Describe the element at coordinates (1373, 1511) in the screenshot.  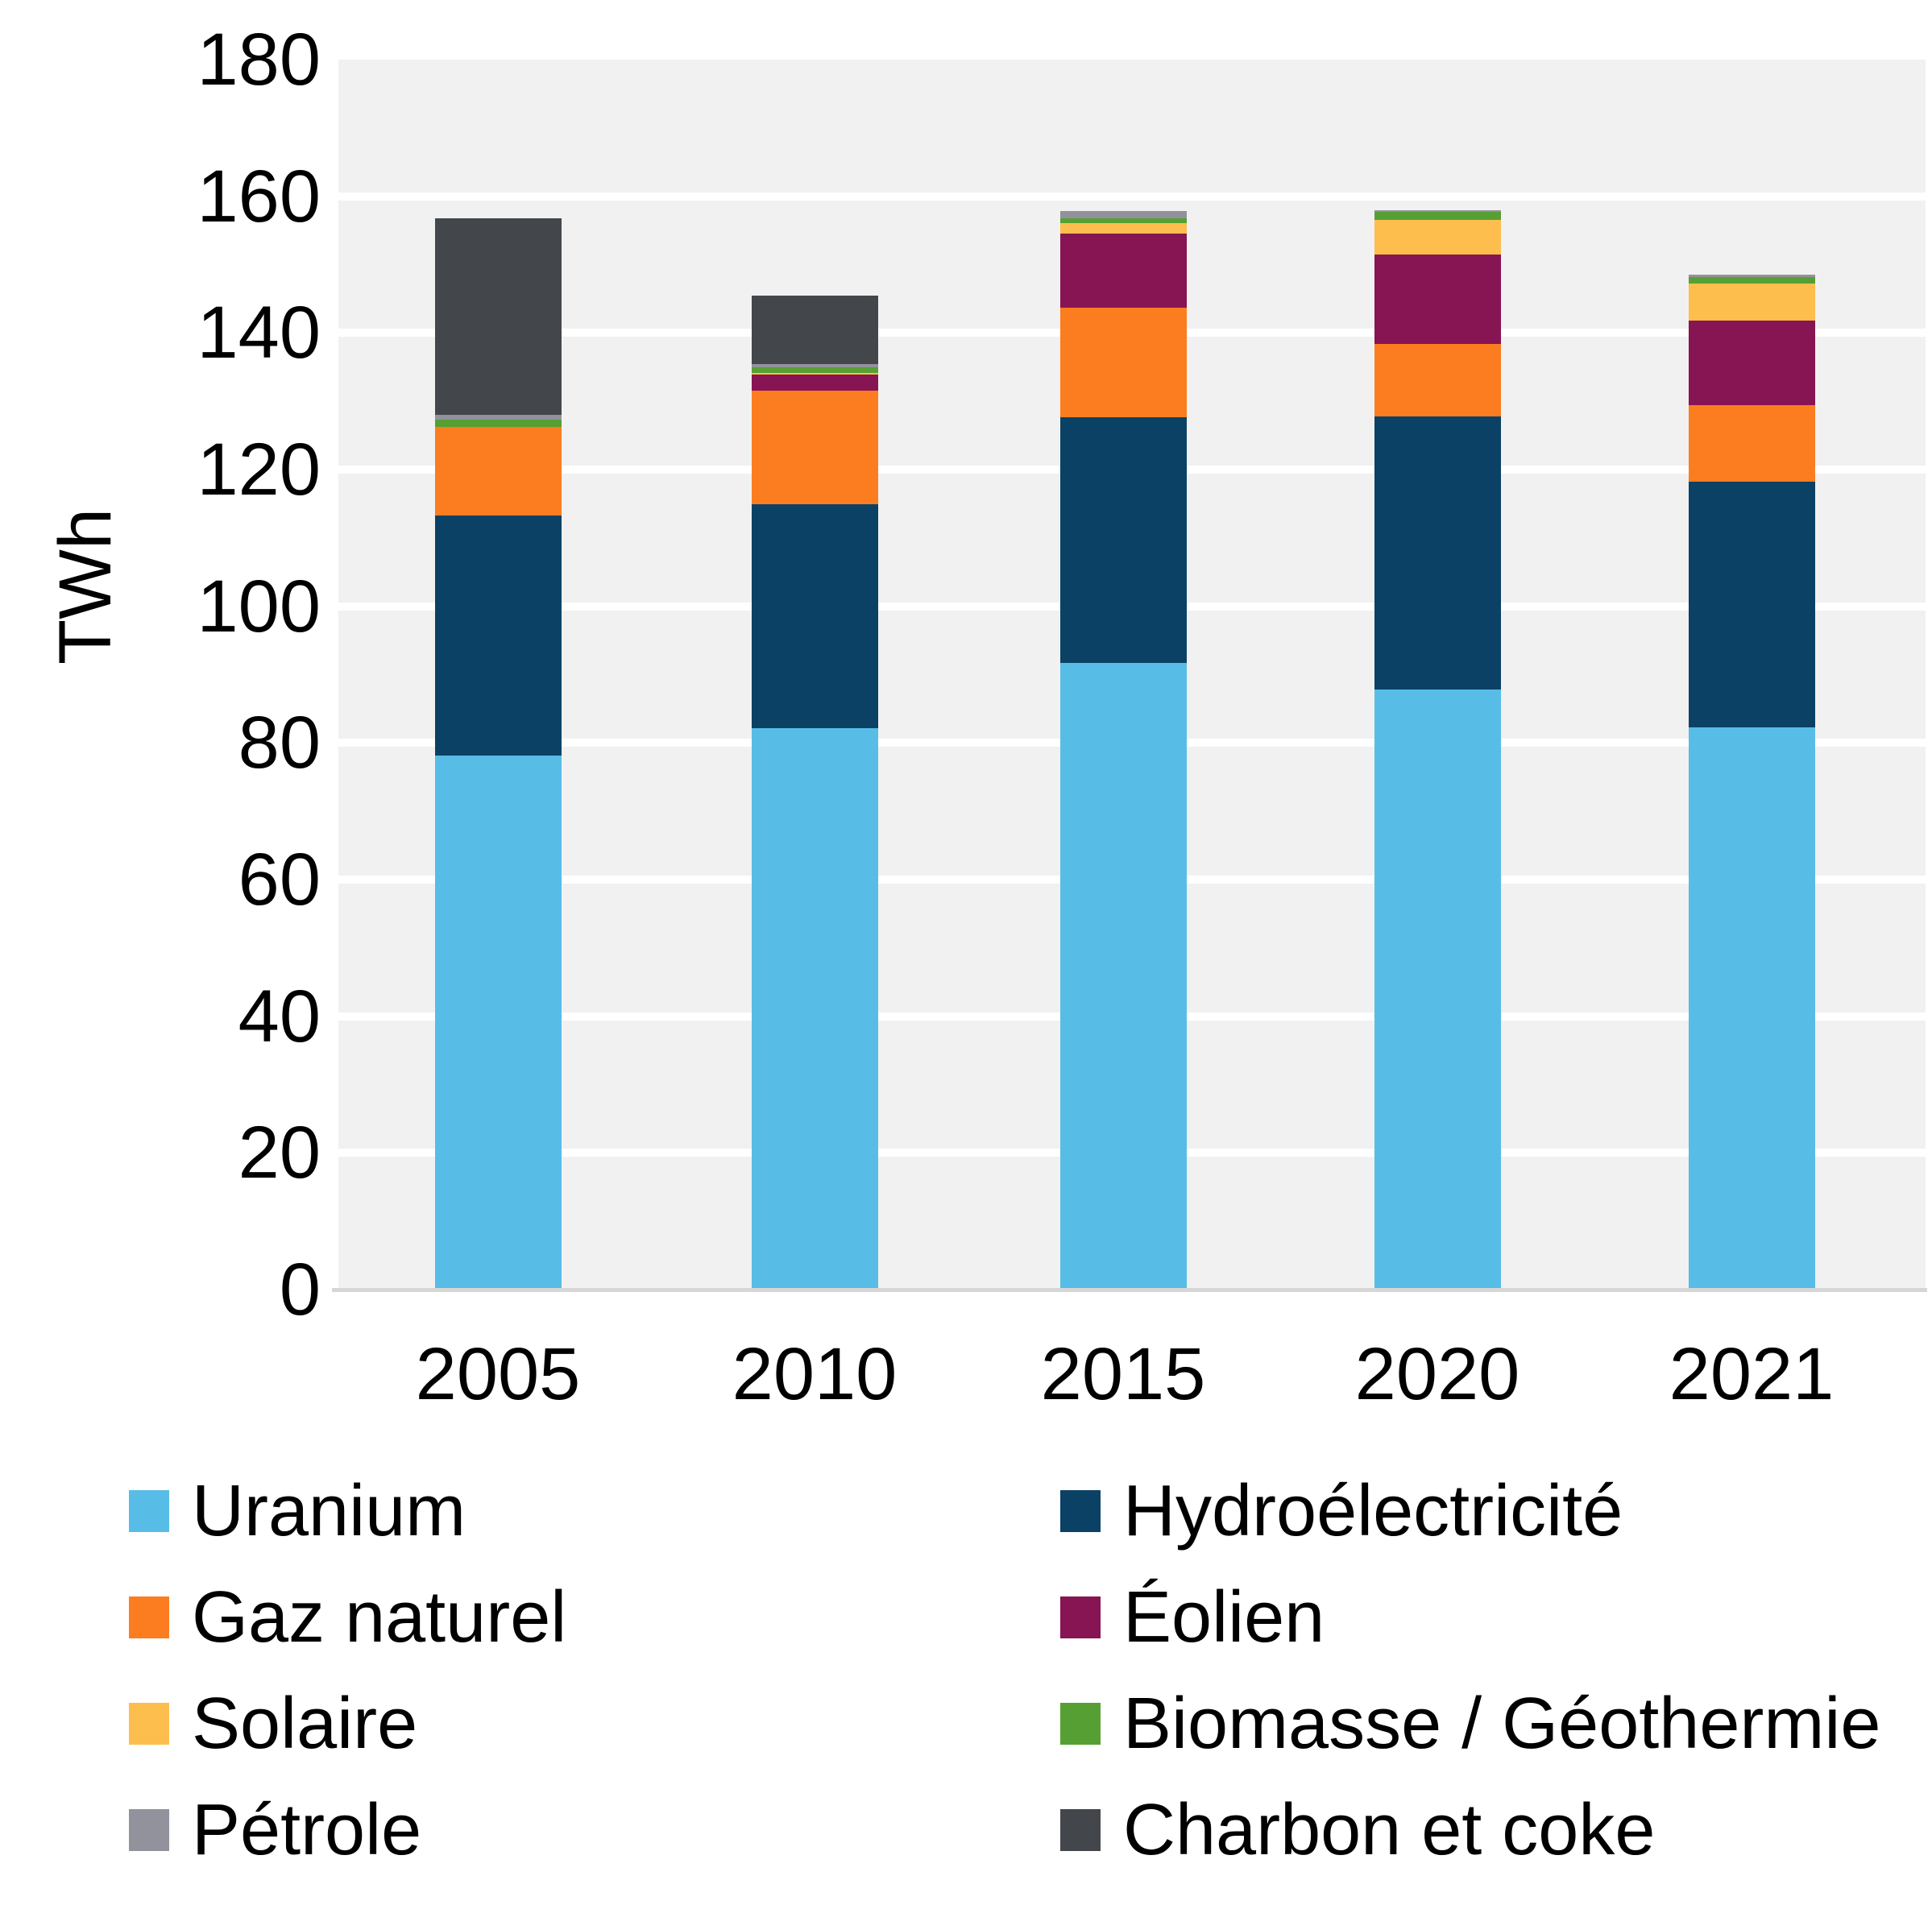
I see `legend-item-label: Hydroélectricité` at that location.